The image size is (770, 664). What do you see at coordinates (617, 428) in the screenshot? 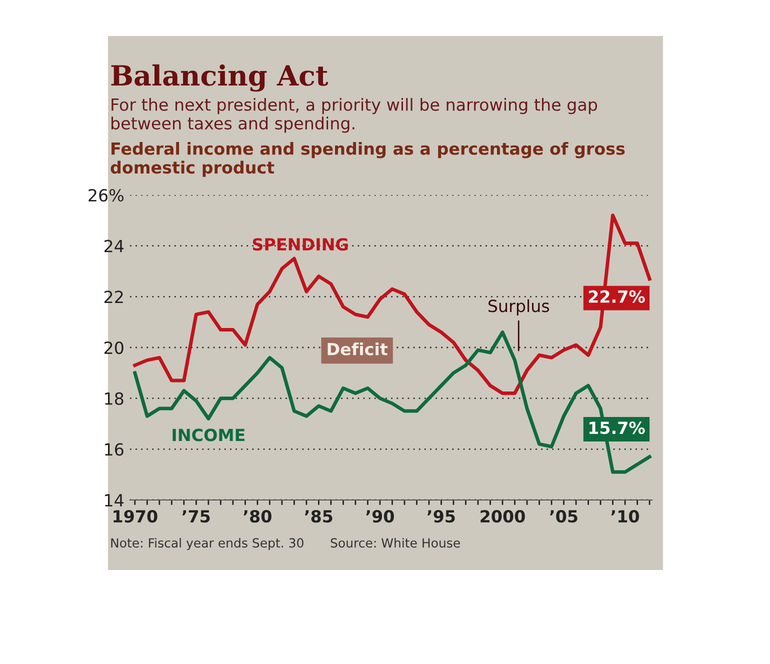
I see `data-label: 15.7%` at bounding box center [617, 428].